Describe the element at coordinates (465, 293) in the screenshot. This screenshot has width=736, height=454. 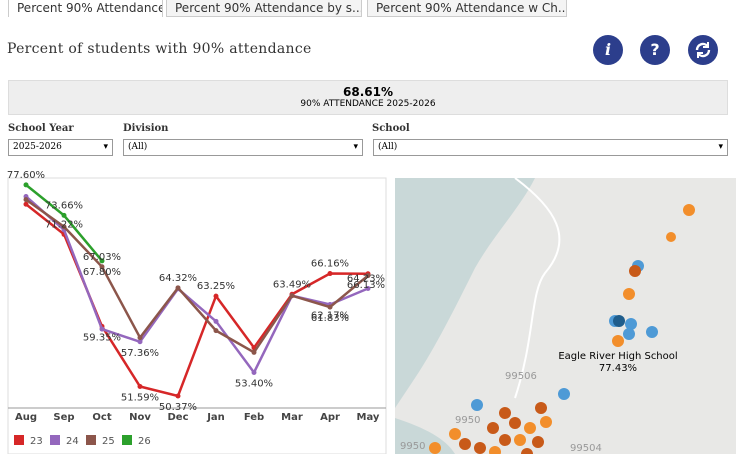
I see `water` at that location.